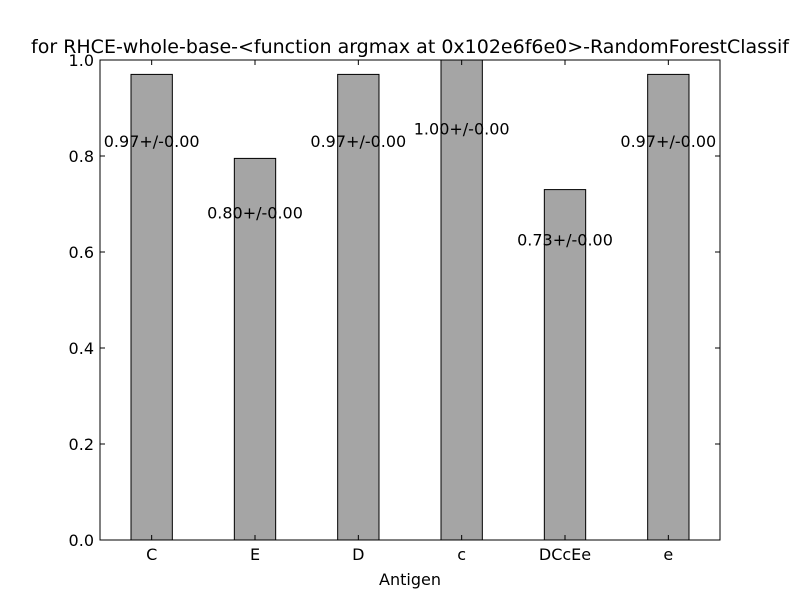  Describe the element at coordinates (81, 60) in the screenshot. I see `y-tick-label: 1.0` at that location.